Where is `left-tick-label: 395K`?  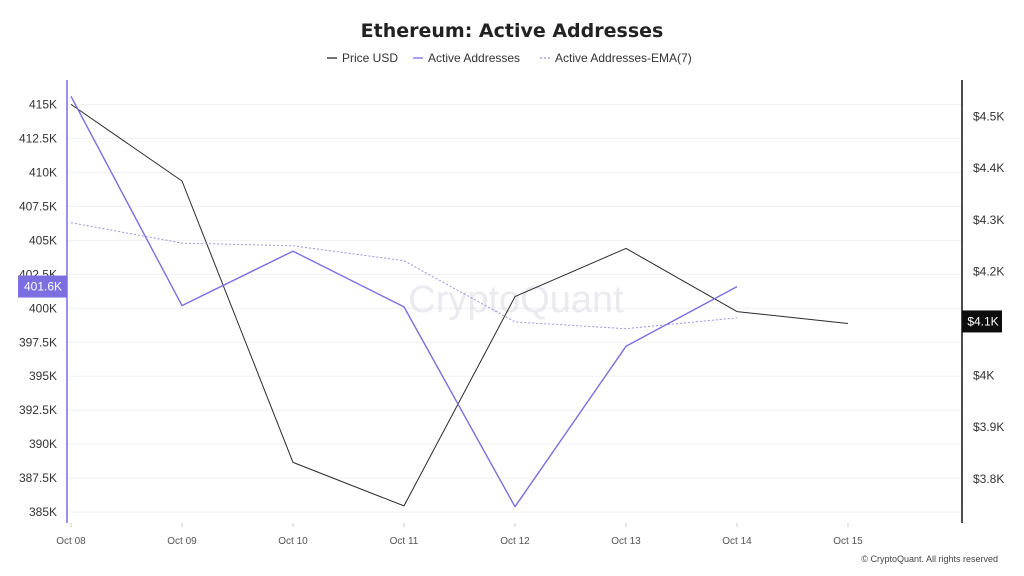 left-tick-label: 395K is located at coordinates (43, 376).